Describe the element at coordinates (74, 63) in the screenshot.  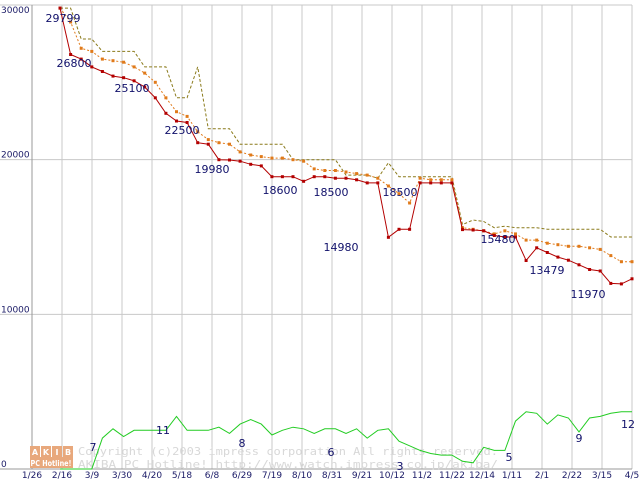
I see `data-label: 26800` at that location.